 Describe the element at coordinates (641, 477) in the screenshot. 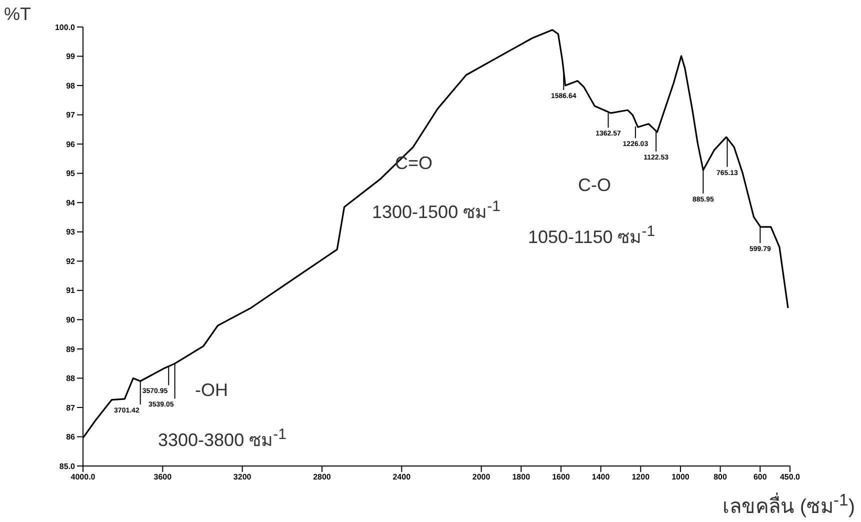

I see `x-tick-label: 1200` at that location.